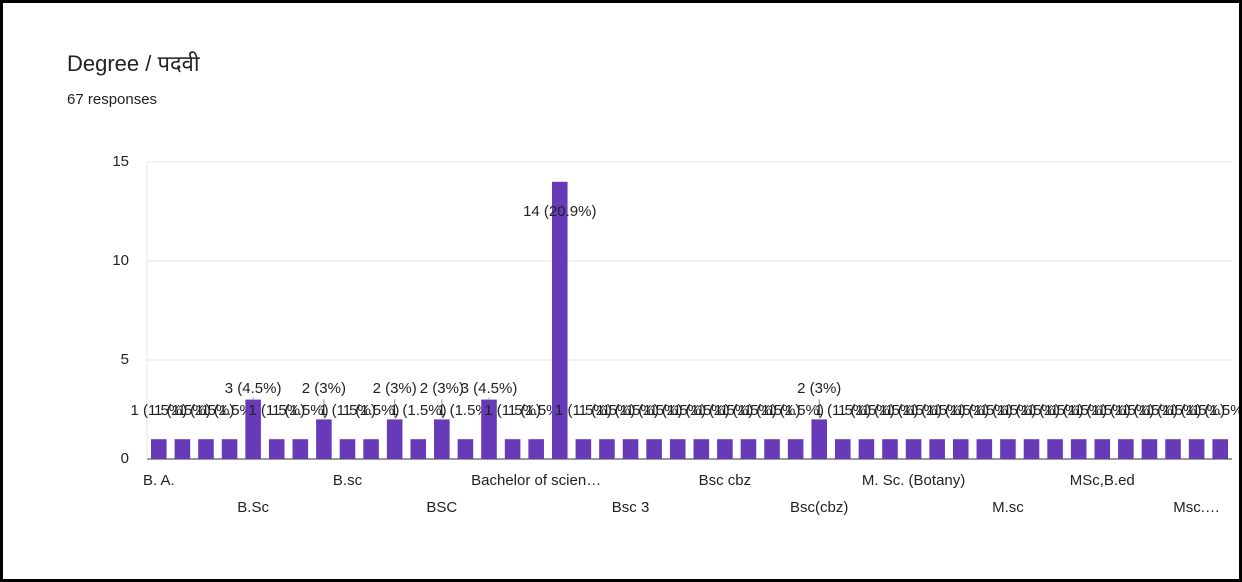 This screenshot has height=582, width=1242. What do you see at coordinates (1102, 480) in the screenshot?
I see `x-tick-label: MSc,B.ed` at bounding box center [1102, 480].